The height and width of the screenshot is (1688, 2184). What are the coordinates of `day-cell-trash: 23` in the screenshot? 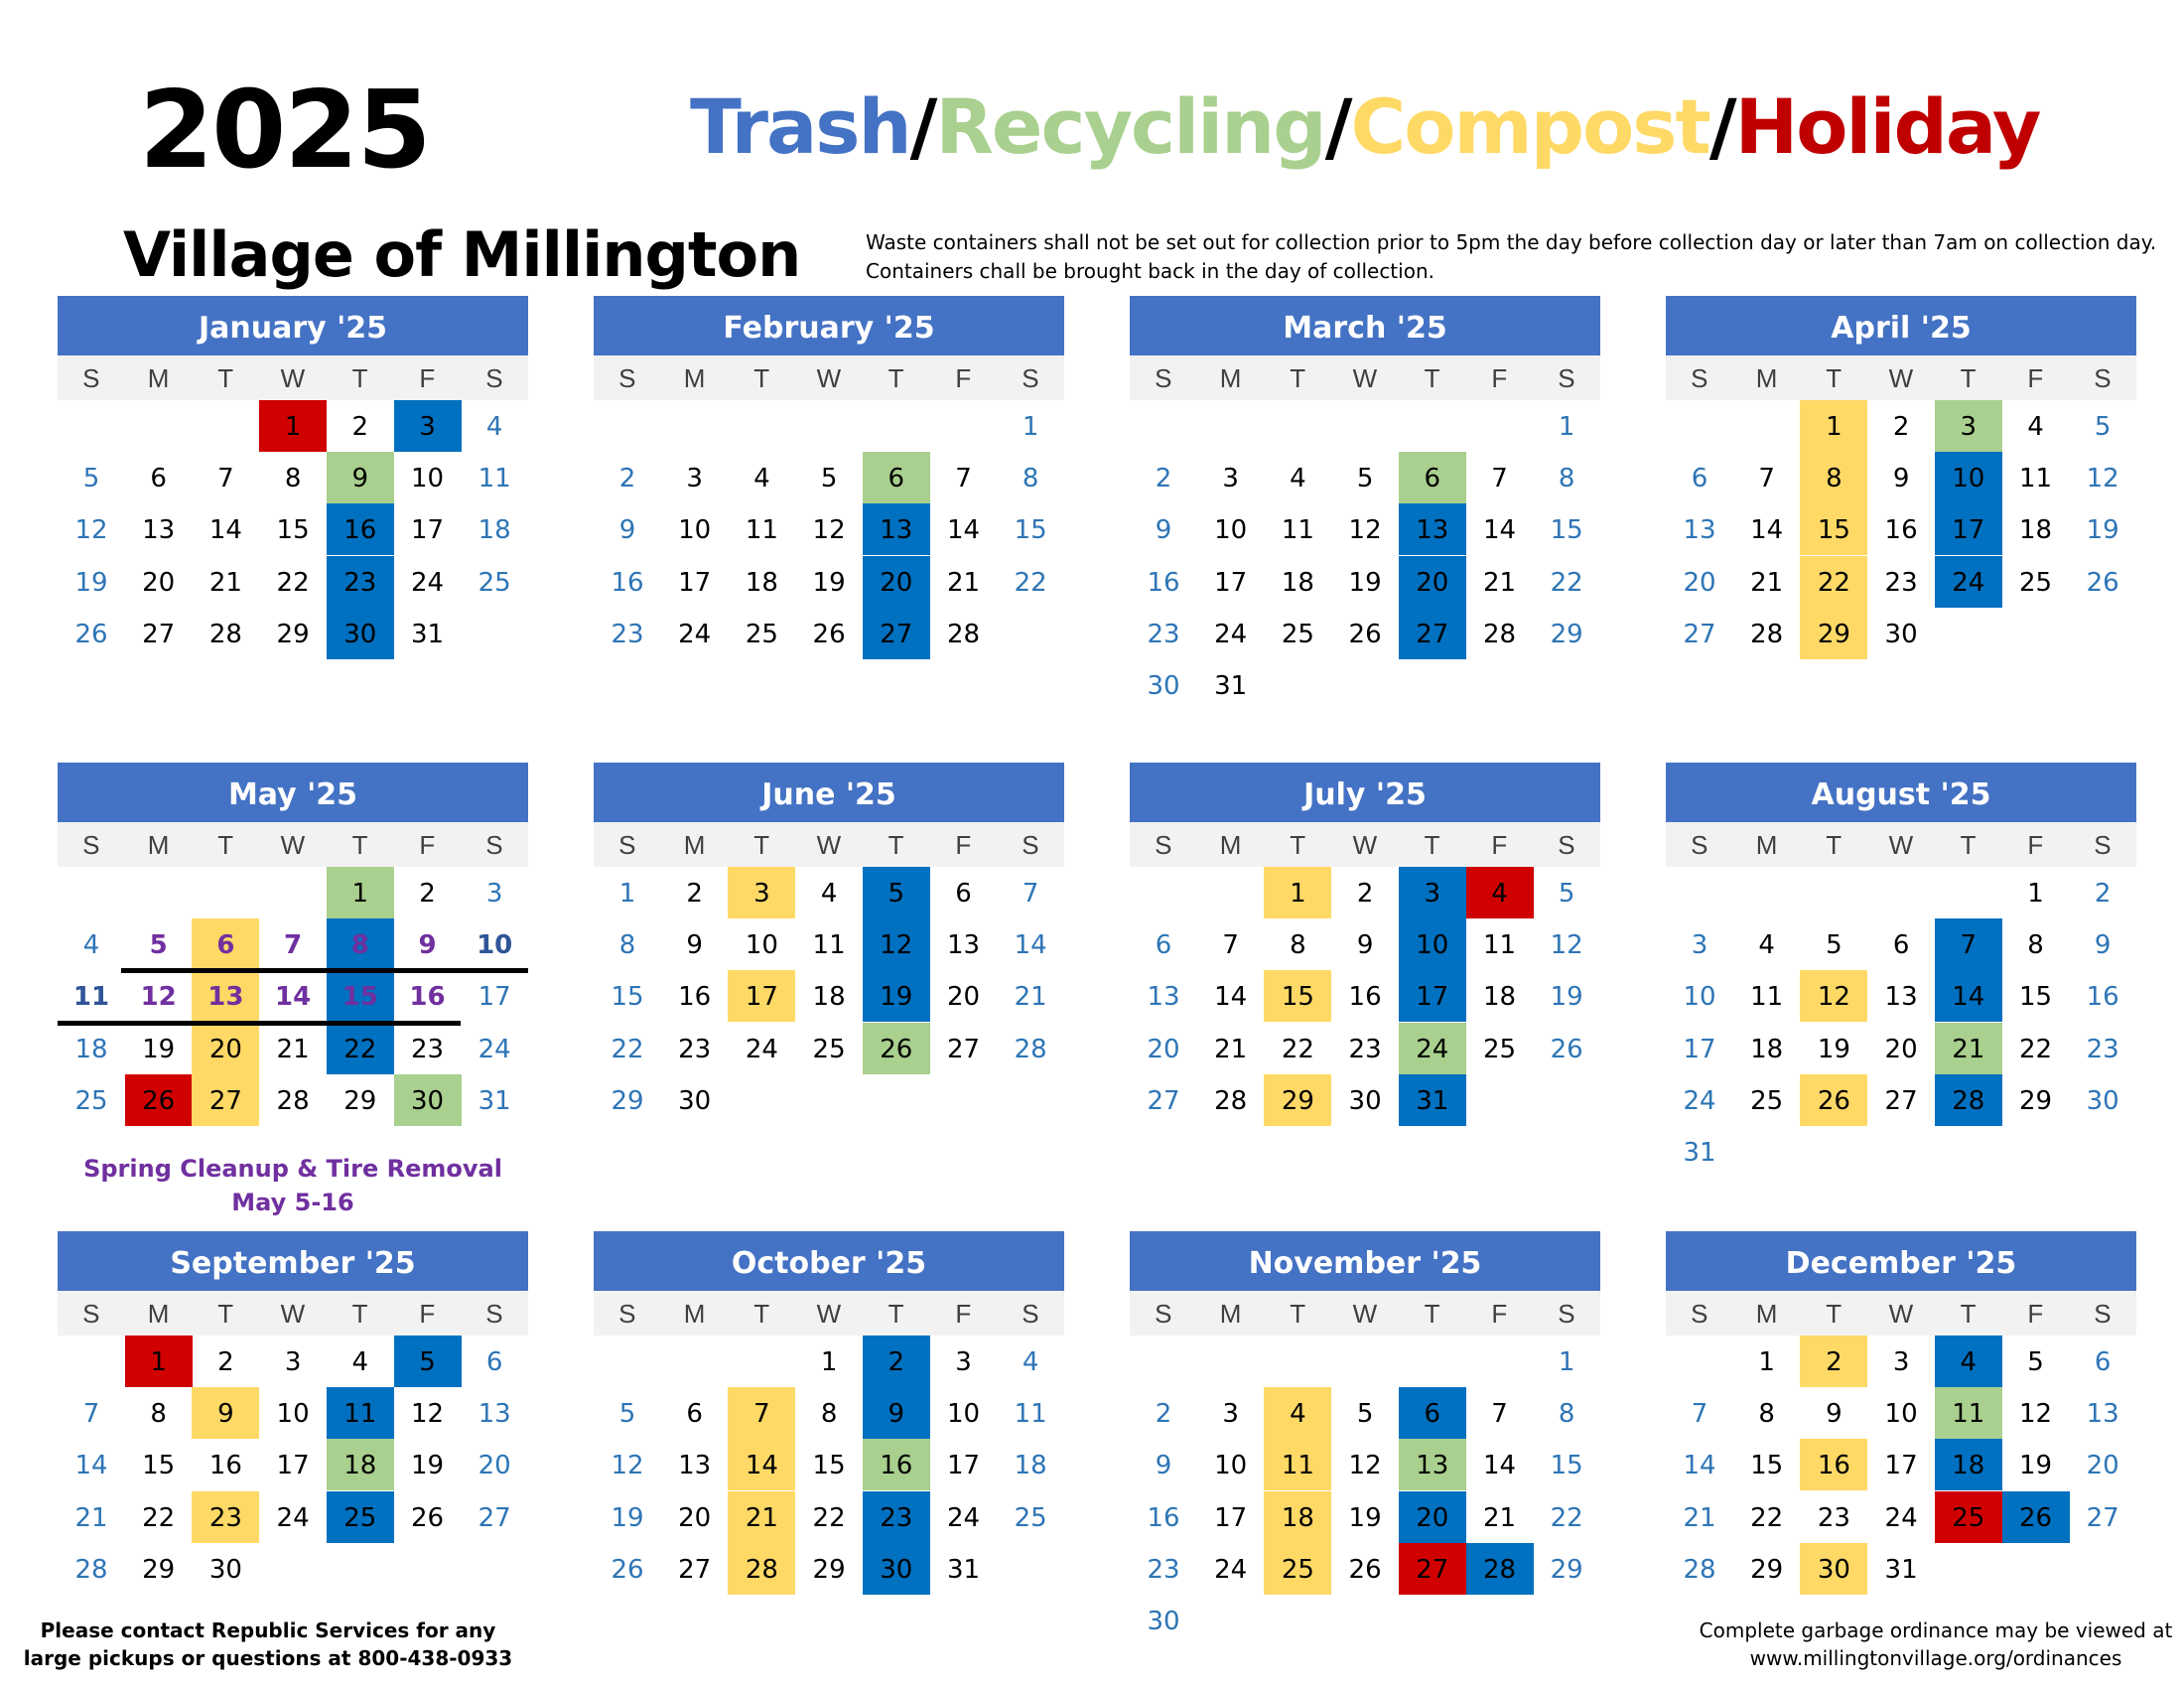 It's located at (360, 581).